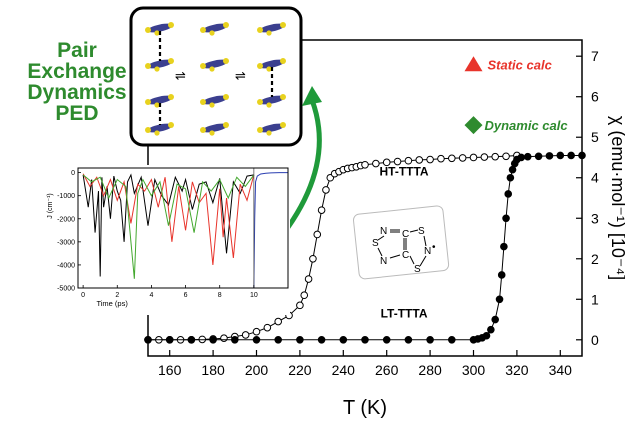 The height and width of the screenshot is (423, 625). I want to click on series-label: LT-TTTA, so click(404, 314).